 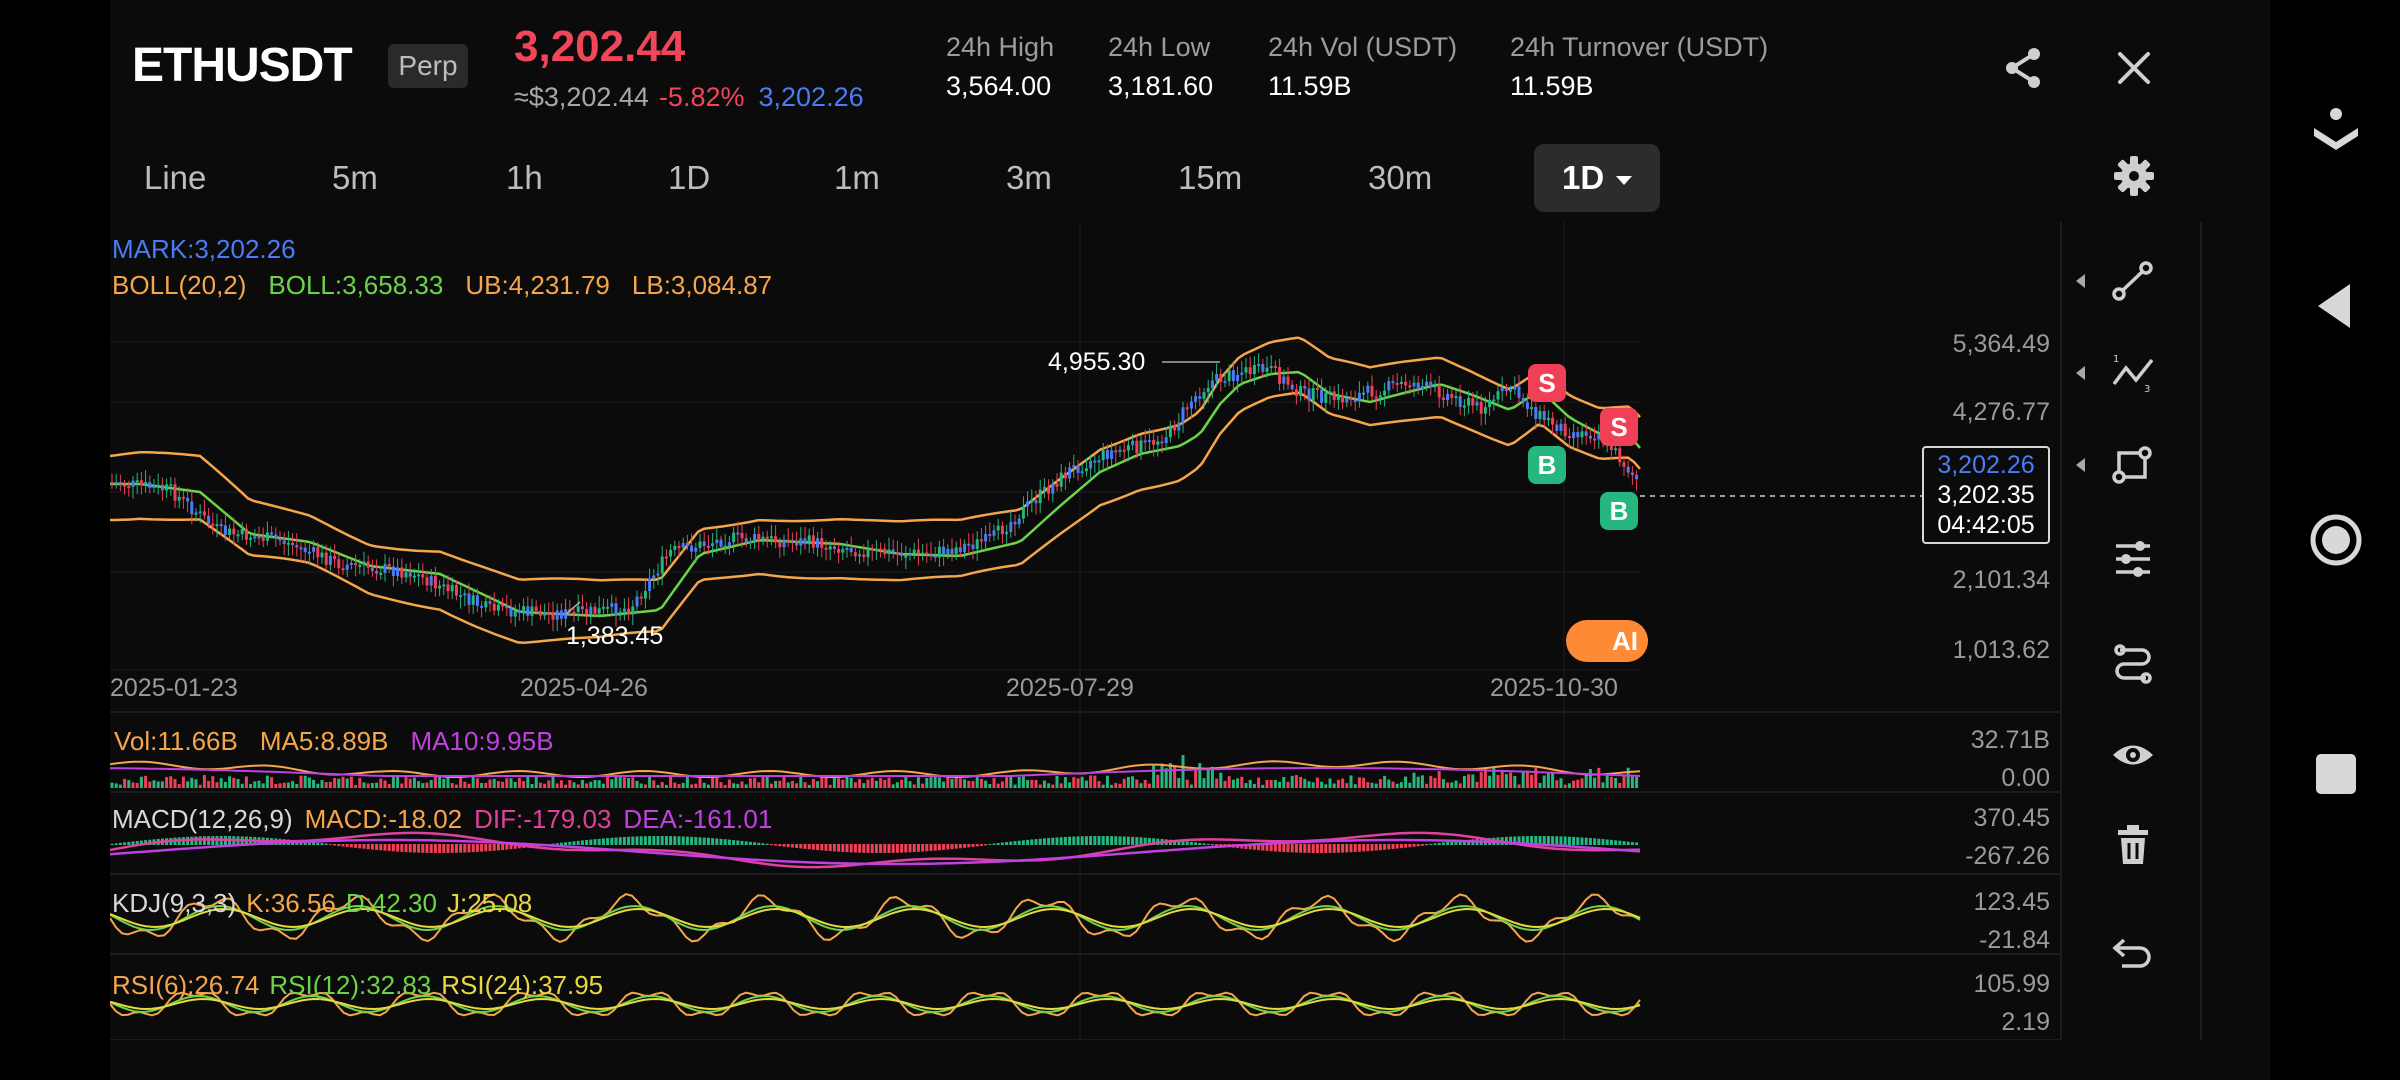 I want to click on tab-line: Line, so click(x=175, y=177).